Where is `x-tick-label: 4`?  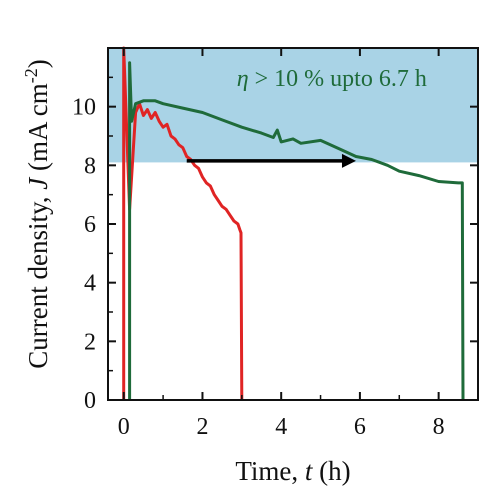 x-tick-label: 4 is located at coordinates (281, 427).